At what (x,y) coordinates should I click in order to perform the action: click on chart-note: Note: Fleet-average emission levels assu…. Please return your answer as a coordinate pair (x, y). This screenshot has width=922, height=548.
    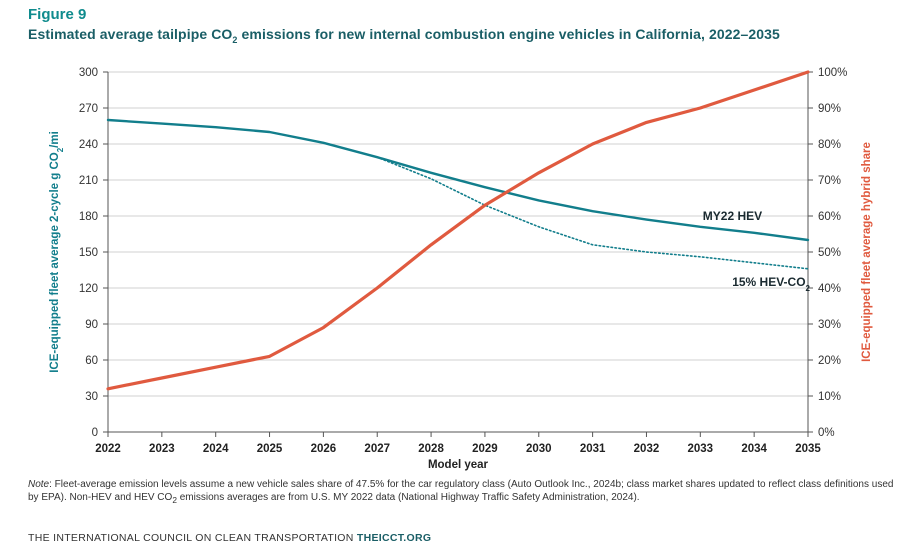
    Looking at the image, I should click on (461, 492).